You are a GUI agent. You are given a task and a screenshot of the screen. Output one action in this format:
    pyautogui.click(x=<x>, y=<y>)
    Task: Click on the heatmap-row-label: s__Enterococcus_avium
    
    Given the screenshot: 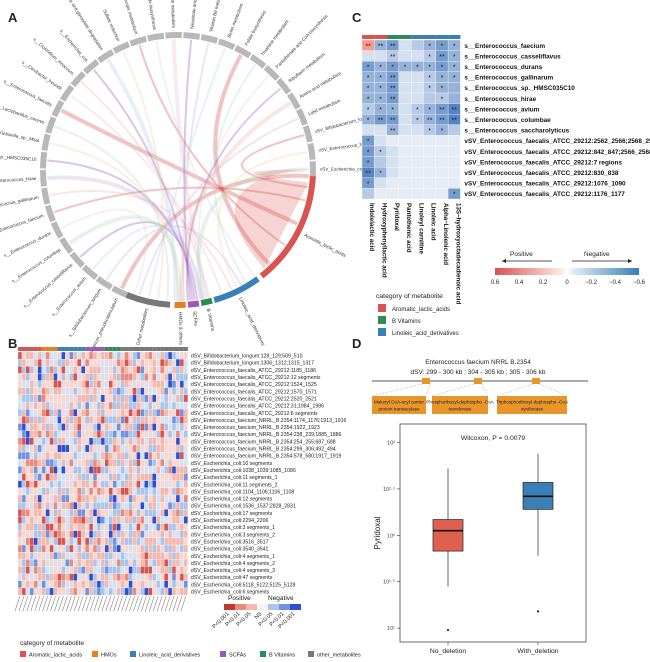 What is the action you would take?
    pyautogui.click(x=501, y=109)
    